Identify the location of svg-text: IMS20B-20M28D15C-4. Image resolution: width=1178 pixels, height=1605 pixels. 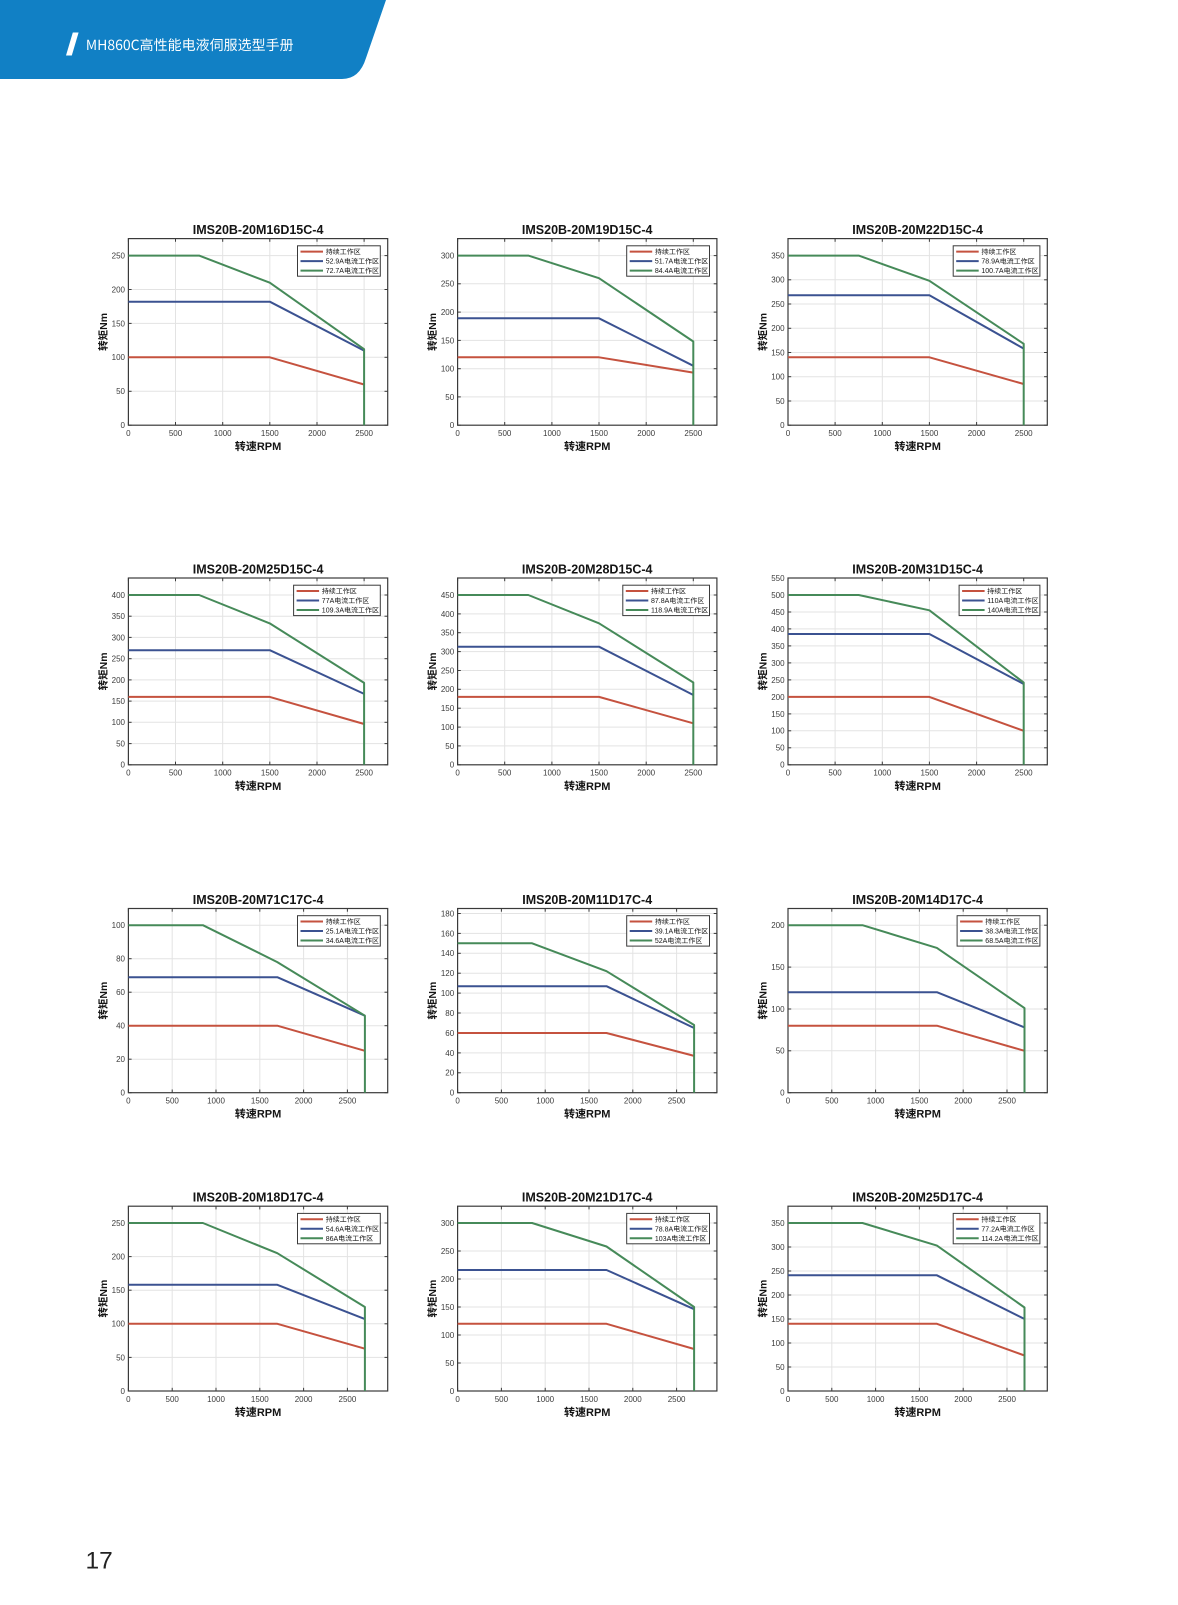
(587, 569).